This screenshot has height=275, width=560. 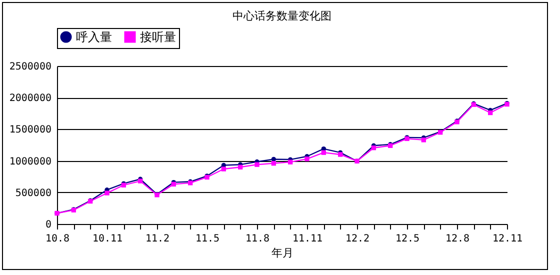 What do you see at coordinates (30, 130) in the screenshot?
I see `y-tick-label: 1500000` at bounding box center [30, 130].